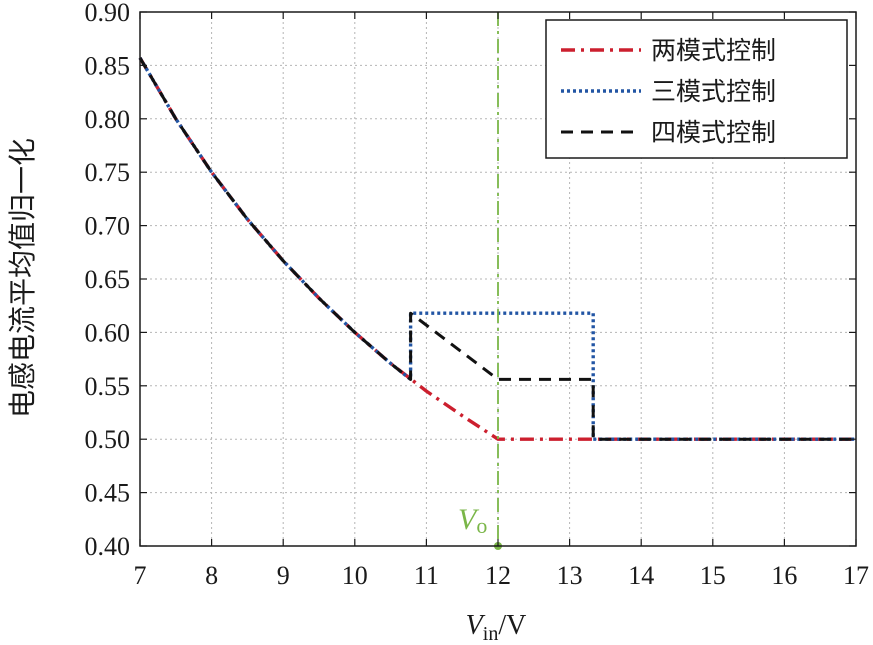 The image size is (873, 645). What do you see at coordinates (108, 386) in the screenshot?
I see `y-tick-label: 0.55` at bounding box center [108, 386].